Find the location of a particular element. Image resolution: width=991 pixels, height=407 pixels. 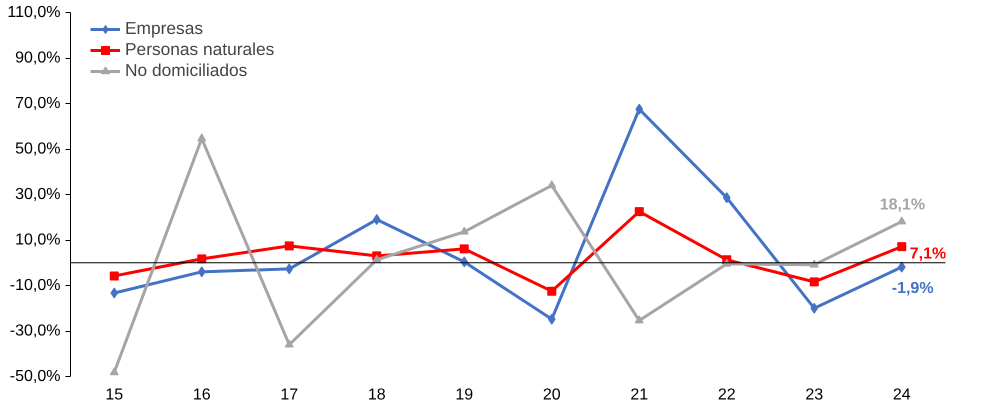

legend-label: Empresas is located at coordinates (164, 28).